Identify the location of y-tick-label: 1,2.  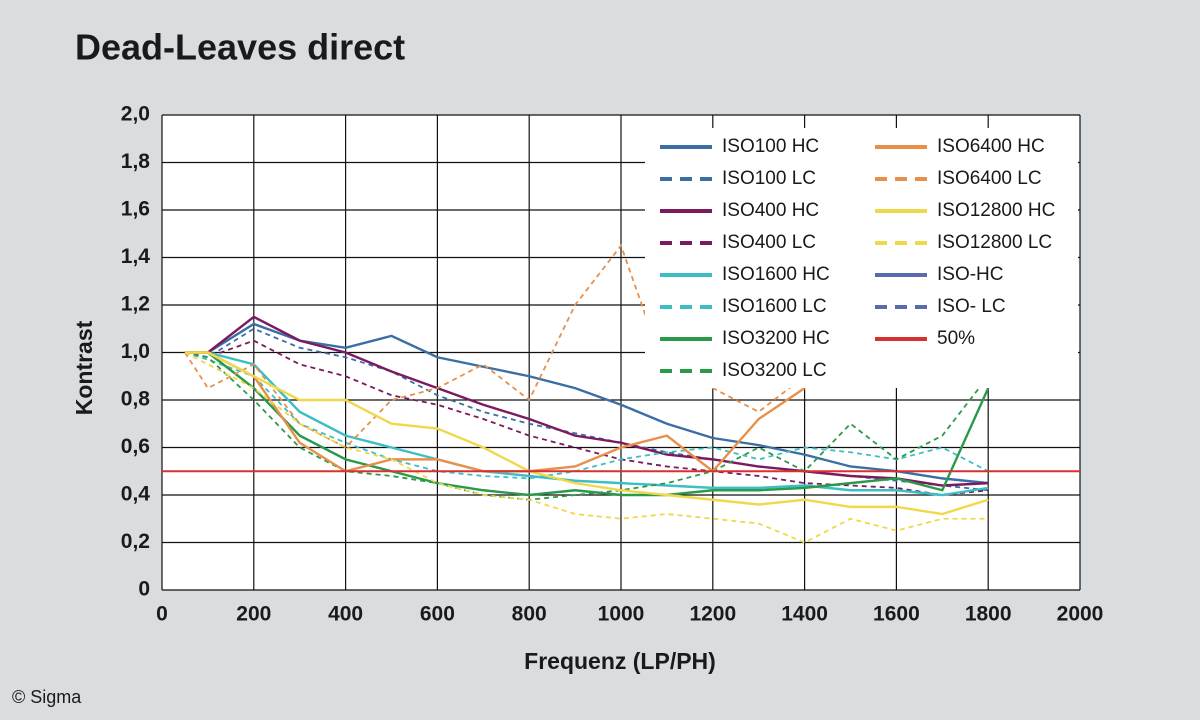
(135, 304).